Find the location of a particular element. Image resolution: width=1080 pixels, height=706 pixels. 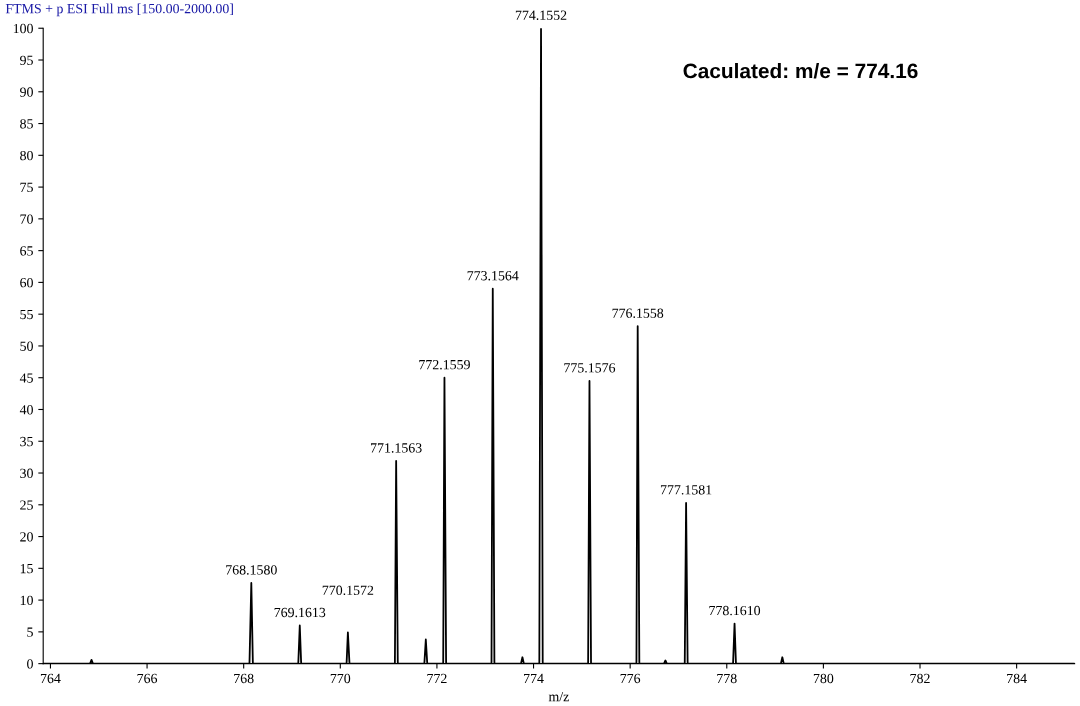

y-tick-label: 0 is located at coordinates (30, 664).